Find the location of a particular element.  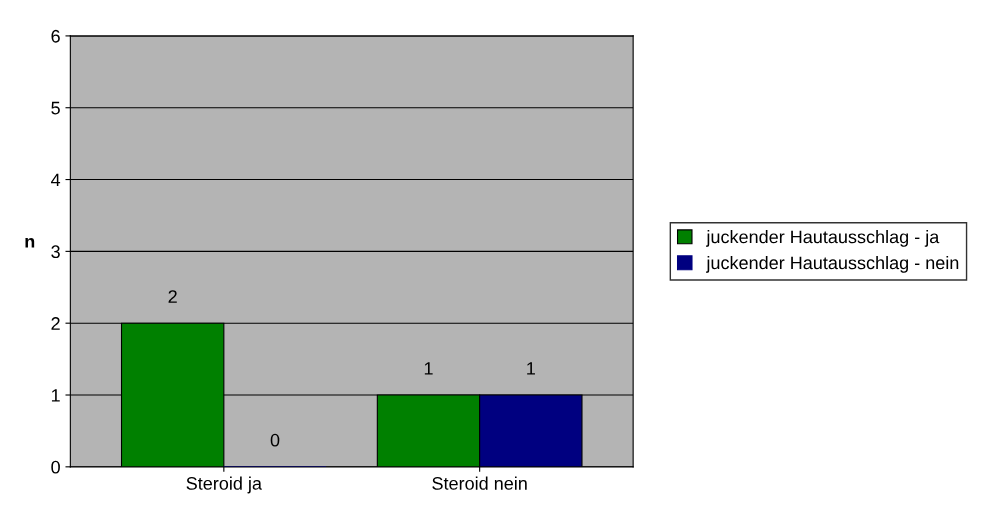

data-label: 0 is located at coordinates (275, 440).